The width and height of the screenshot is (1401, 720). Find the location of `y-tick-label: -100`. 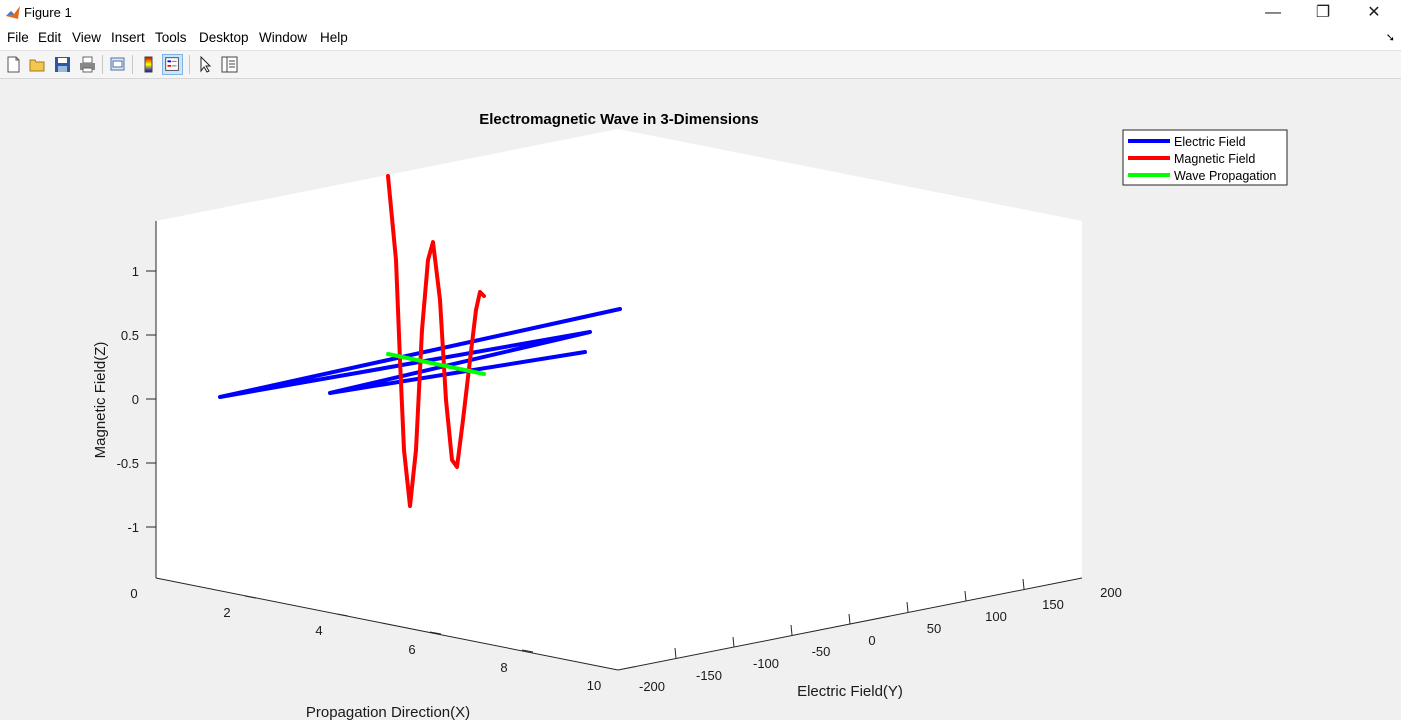

y-tick-label: -100 is located at coordinates (766, 663).